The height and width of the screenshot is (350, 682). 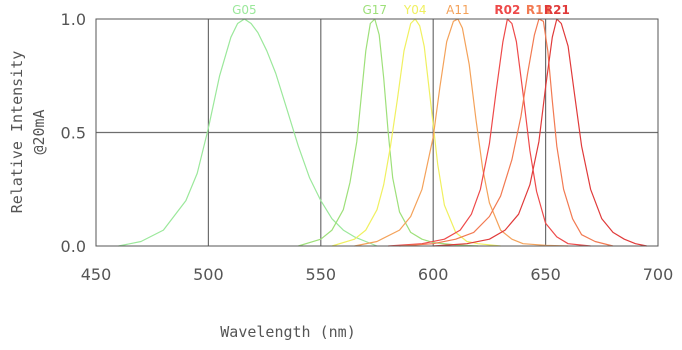 I want to click on series-label-r21: R21, so click(x=557, y=10).